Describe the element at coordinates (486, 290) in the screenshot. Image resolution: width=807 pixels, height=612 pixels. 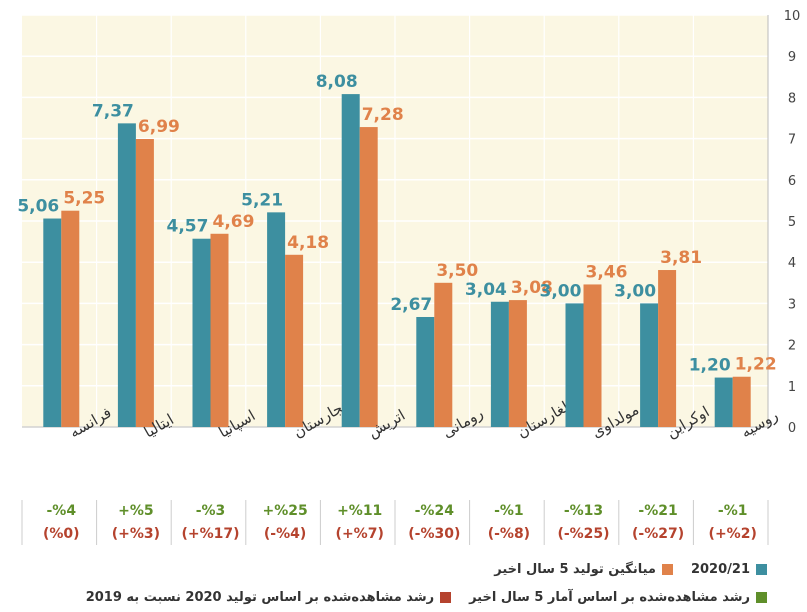
I see `value-label-2020-6: 3,04` at that location.